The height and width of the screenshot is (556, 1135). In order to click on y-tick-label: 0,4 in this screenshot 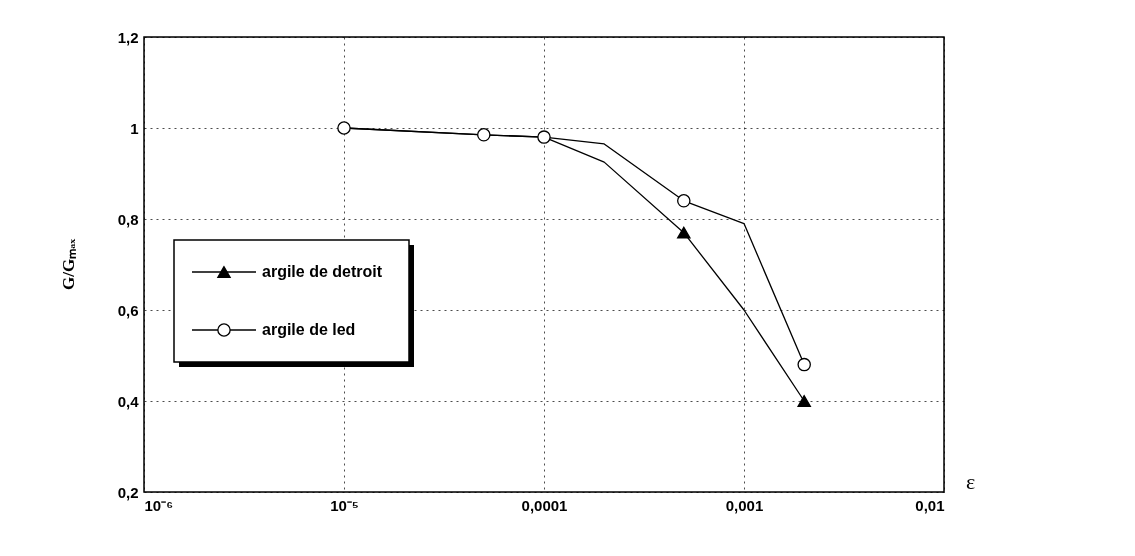, I will do `click(128, 401)`.